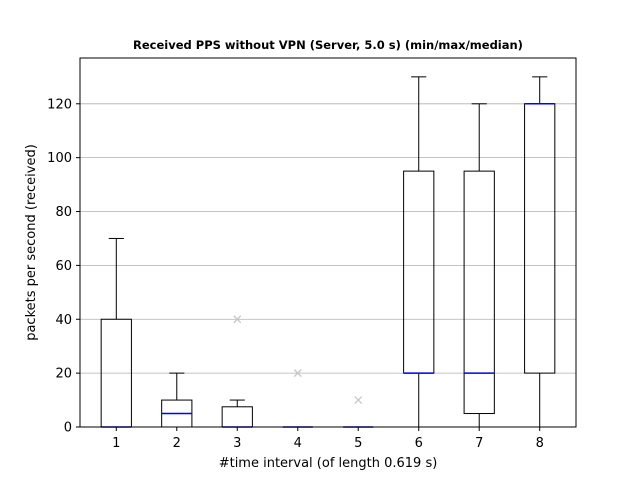  I want to click on y-tick-label: 100, so click(59, 158).